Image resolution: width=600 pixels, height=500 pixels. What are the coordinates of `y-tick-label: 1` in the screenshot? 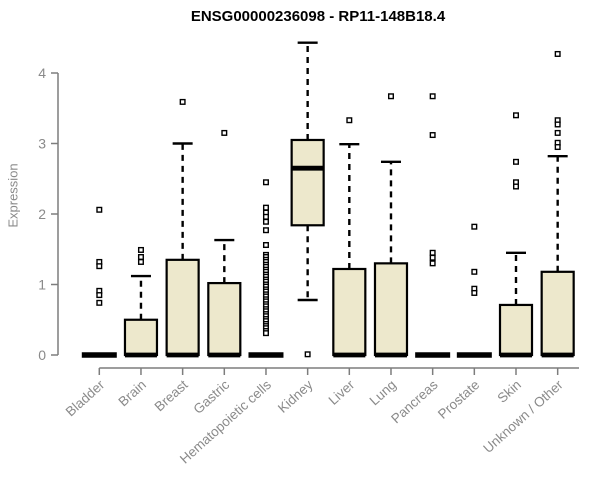 It's located at (42, 285).